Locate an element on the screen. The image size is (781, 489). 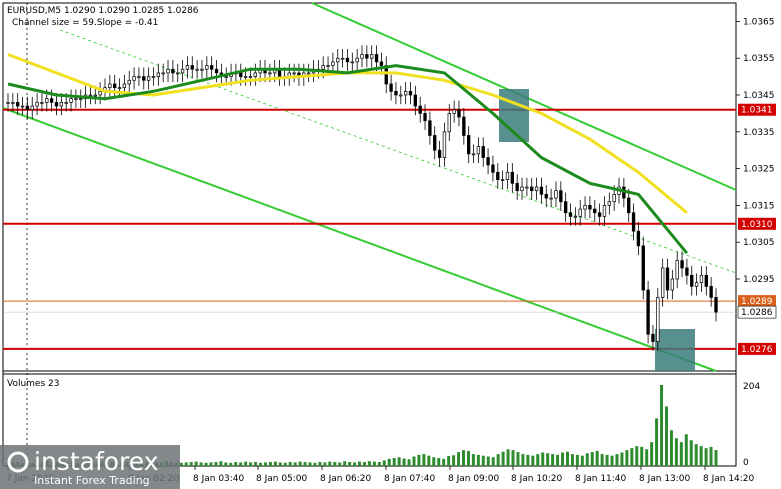
symbol-header: EURUSD,M5 1.0290 1.0290 1.0285 1.0286 is located at coordinates (103, 11).